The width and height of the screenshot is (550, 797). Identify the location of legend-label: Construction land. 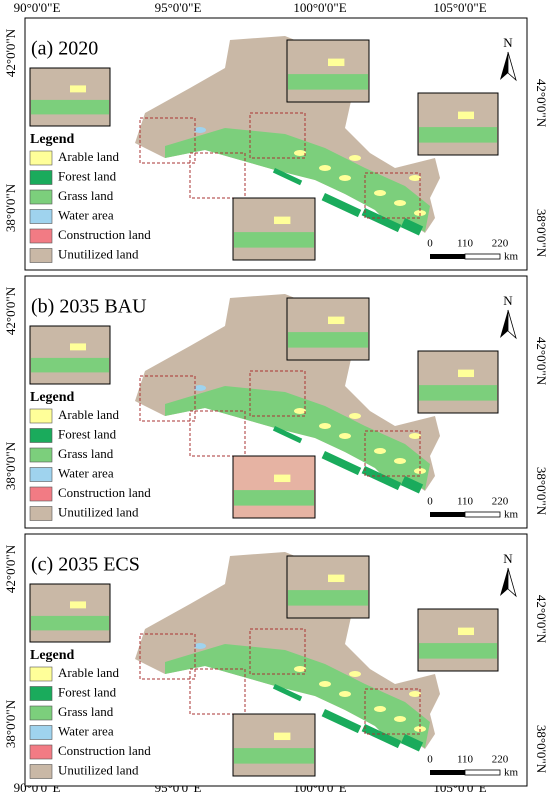
(104, 234).